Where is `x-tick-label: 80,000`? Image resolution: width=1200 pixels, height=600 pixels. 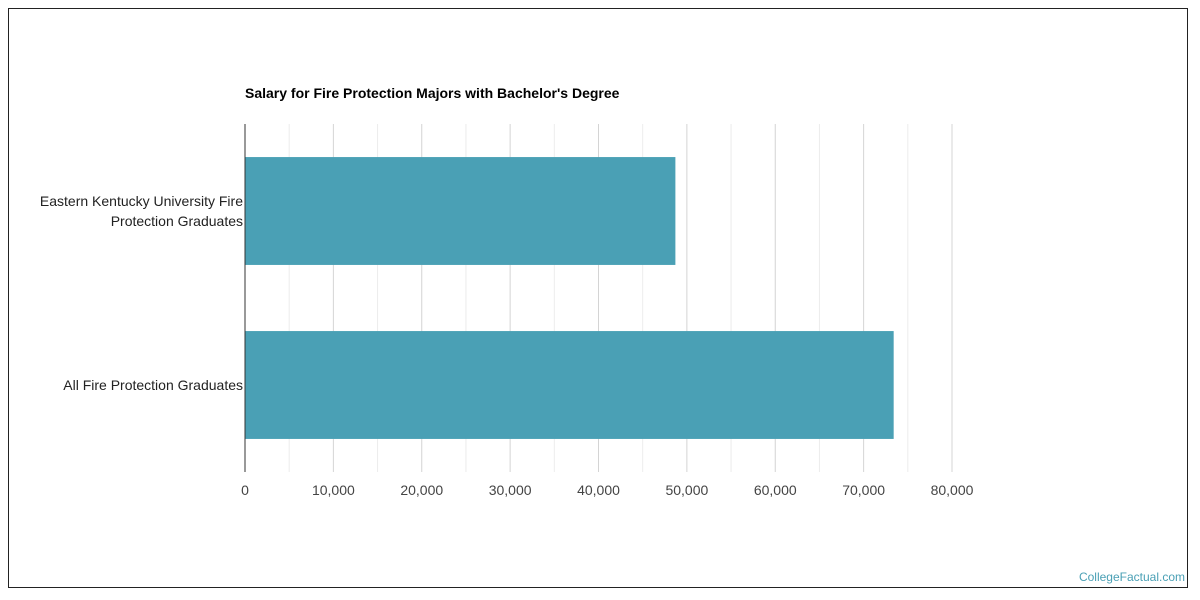
x-tick-label: 80,000 is located at coordinates (952, 490).